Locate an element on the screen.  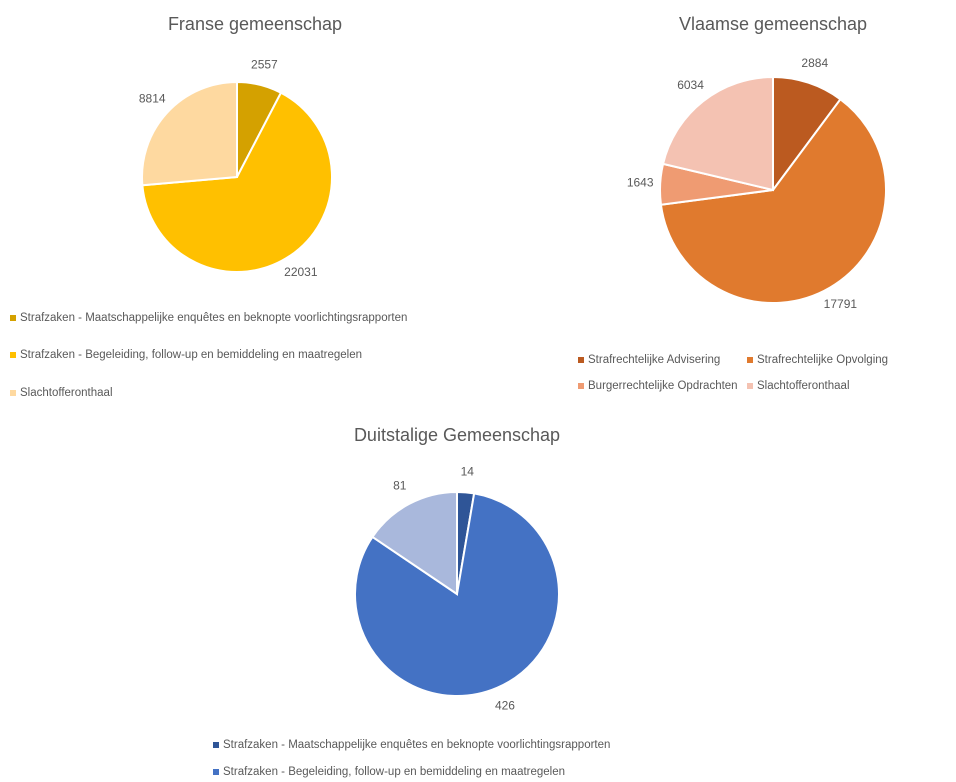
data-label: 81 is located at coordinates (400, 485).